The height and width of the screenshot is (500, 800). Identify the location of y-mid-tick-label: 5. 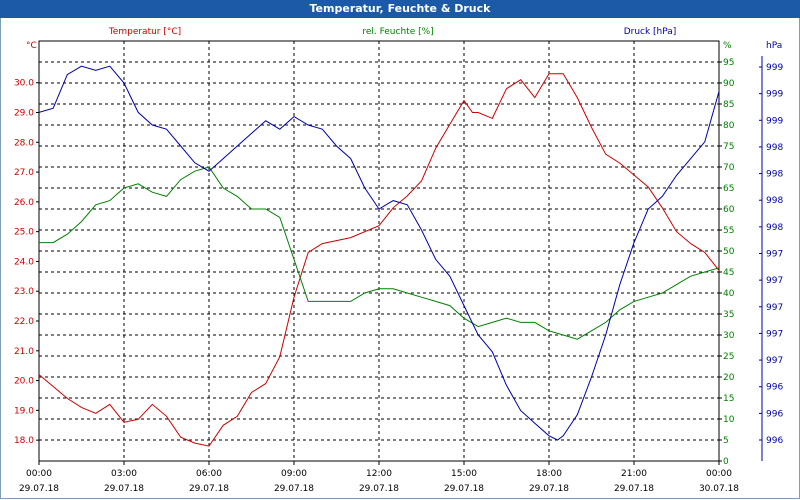
(726, 441).